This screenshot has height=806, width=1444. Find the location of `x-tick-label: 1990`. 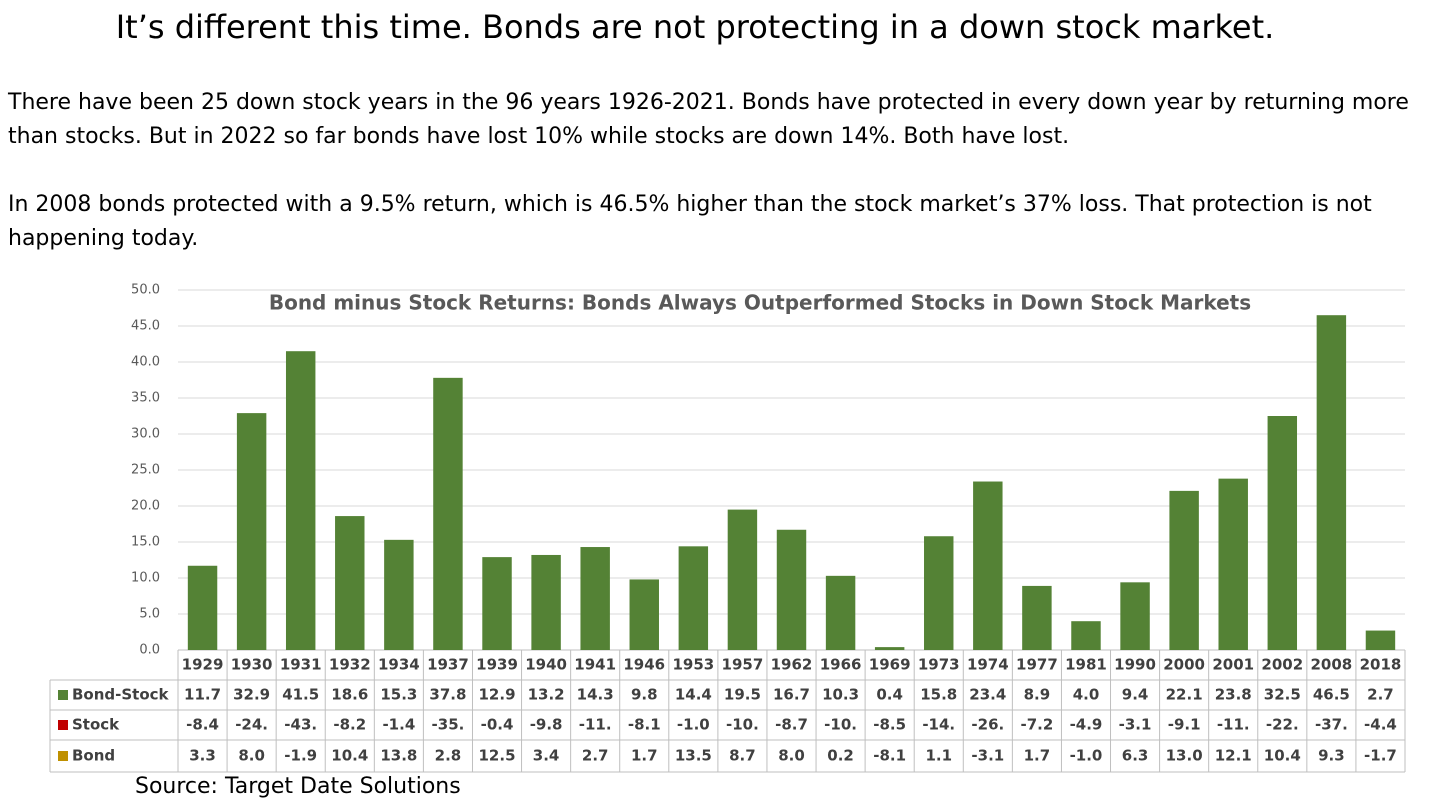

x-tick-label: 1990 is located at coordinates (1135, 665).